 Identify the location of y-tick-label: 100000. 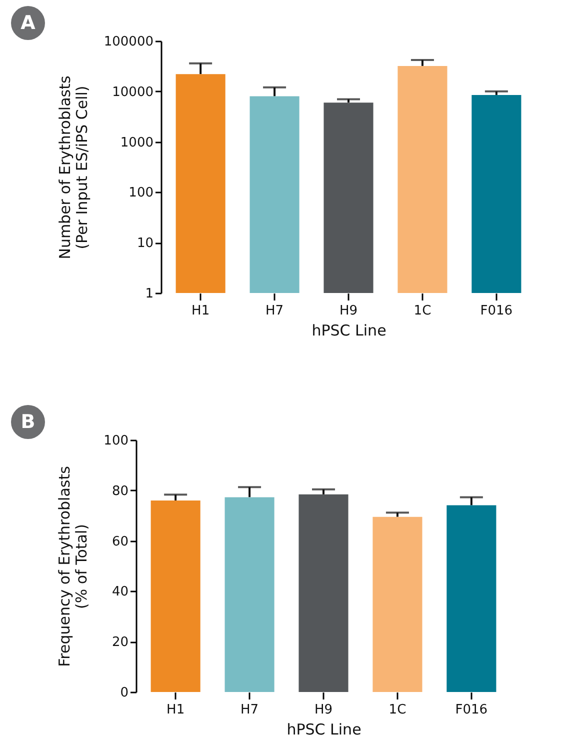
(129, 42).